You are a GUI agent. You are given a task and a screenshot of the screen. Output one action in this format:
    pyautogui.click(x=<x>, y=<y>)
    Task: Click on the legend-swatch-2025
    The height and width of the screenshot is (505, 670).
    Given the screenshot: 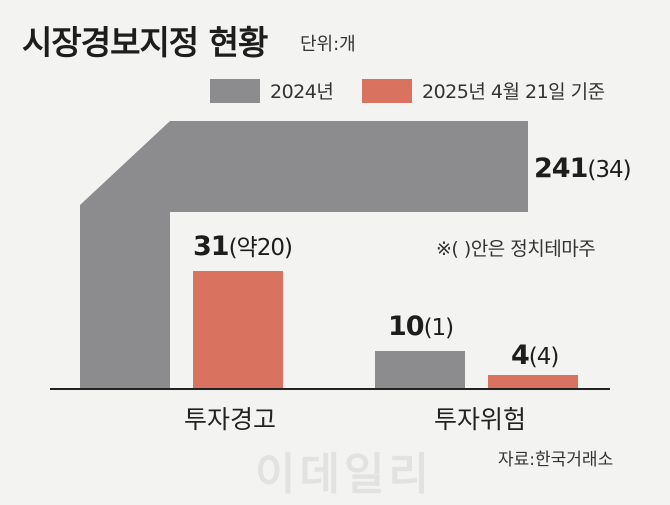 What is the action you would take?
    pyautogui.click(x=387, y=90)
    